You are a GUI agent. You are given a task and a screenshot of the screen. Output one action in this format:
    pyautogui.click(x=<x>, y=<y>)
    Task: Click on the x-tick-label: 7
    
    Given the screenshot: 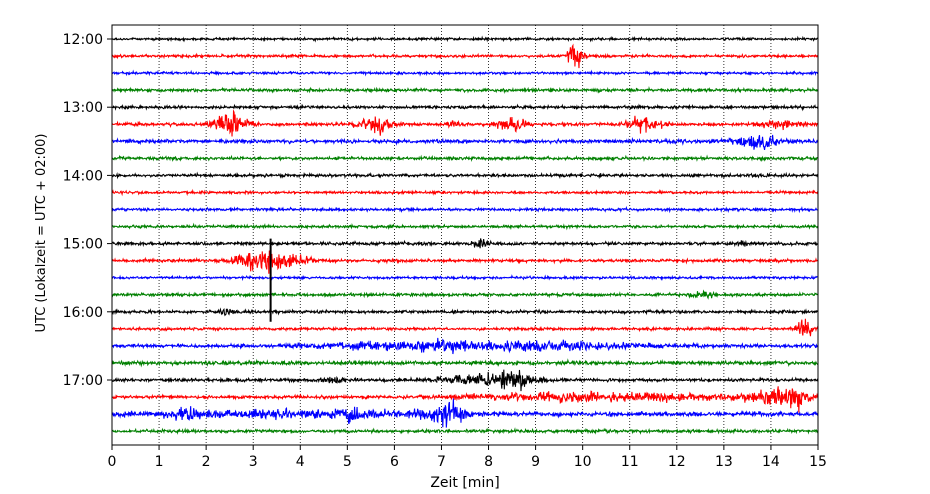 What is the action you would take?
    pyautogui.click(x=441, y=462)
    